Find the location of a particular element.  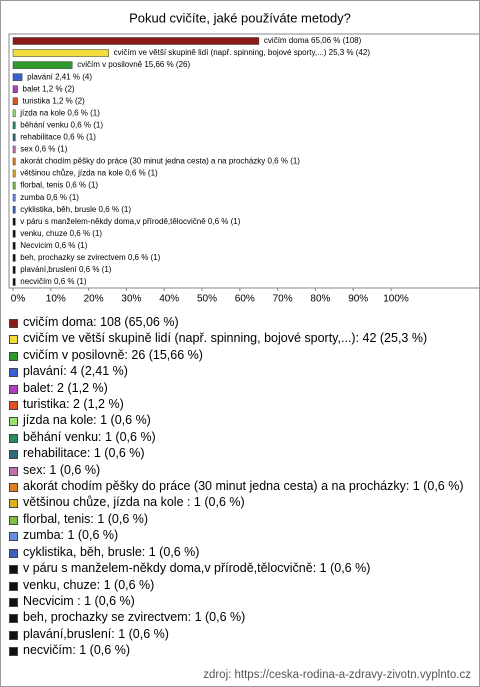

legend-item: běhání venku: 1 (0,6 %) is located at coordinates (240, 437).